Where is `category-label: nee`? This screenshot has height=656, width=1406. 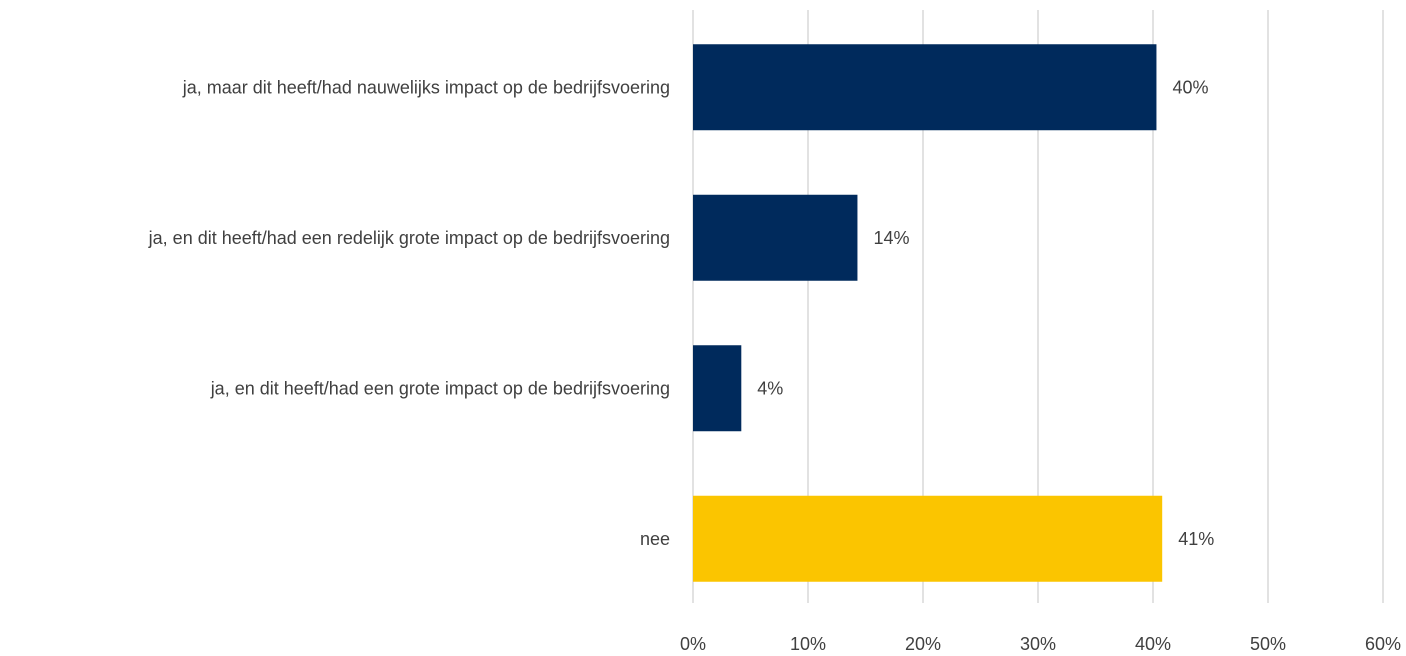 category-label: nee is located at coordinates (655, 539).